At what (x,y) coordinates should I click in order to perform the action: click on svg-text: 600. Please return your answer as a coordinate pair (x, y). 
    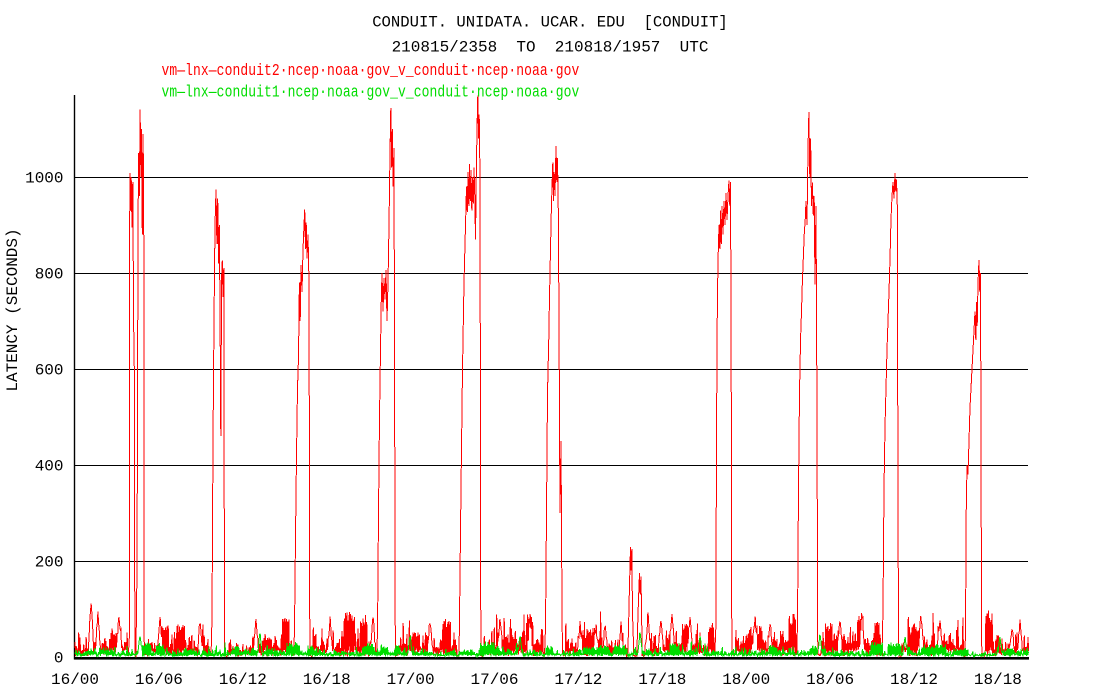
    Looking at the image, I should click on (49, 371).